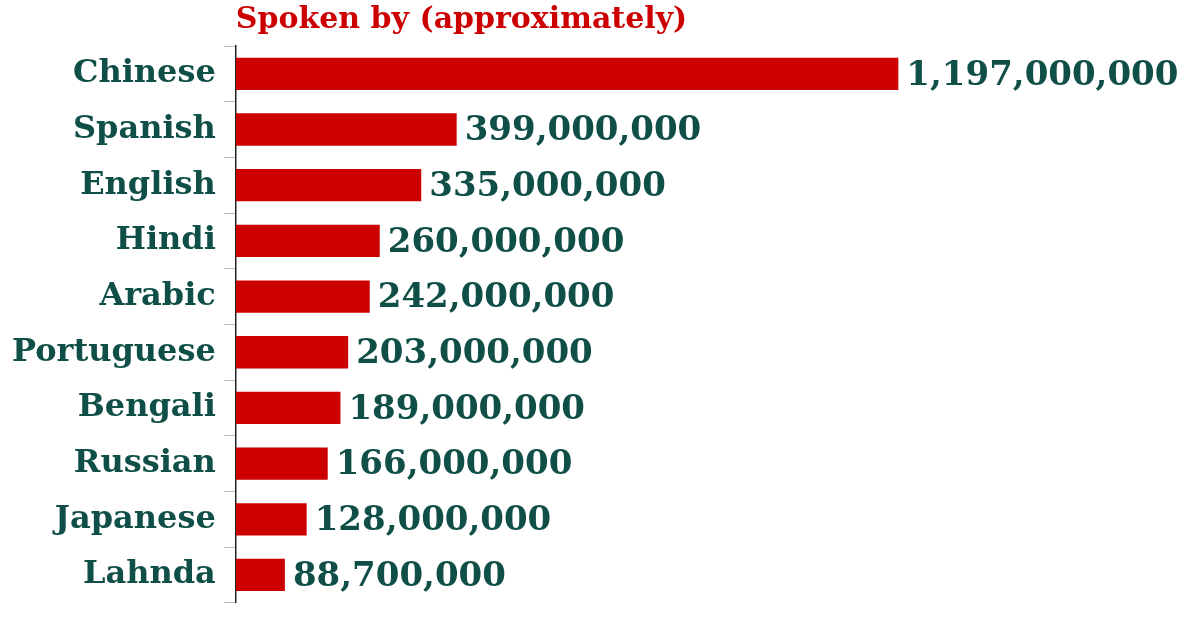 This screenshot has height=630, width=1200. What do you see at coordinates (148, 182) in the screenshot?
I see `y-tick-label: English` at bounding box center [148, 182].